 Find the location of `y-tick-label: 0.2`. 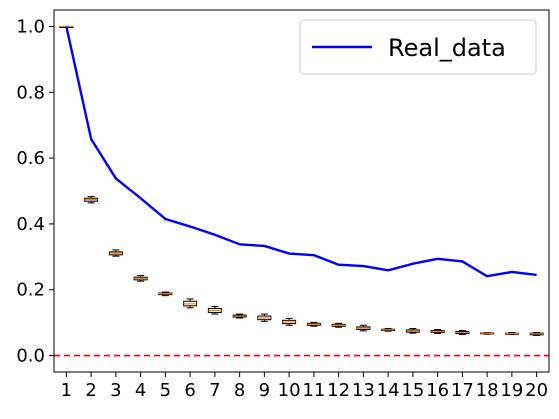

y-tick-label: 0.2 is located at coordinates (30, 290).